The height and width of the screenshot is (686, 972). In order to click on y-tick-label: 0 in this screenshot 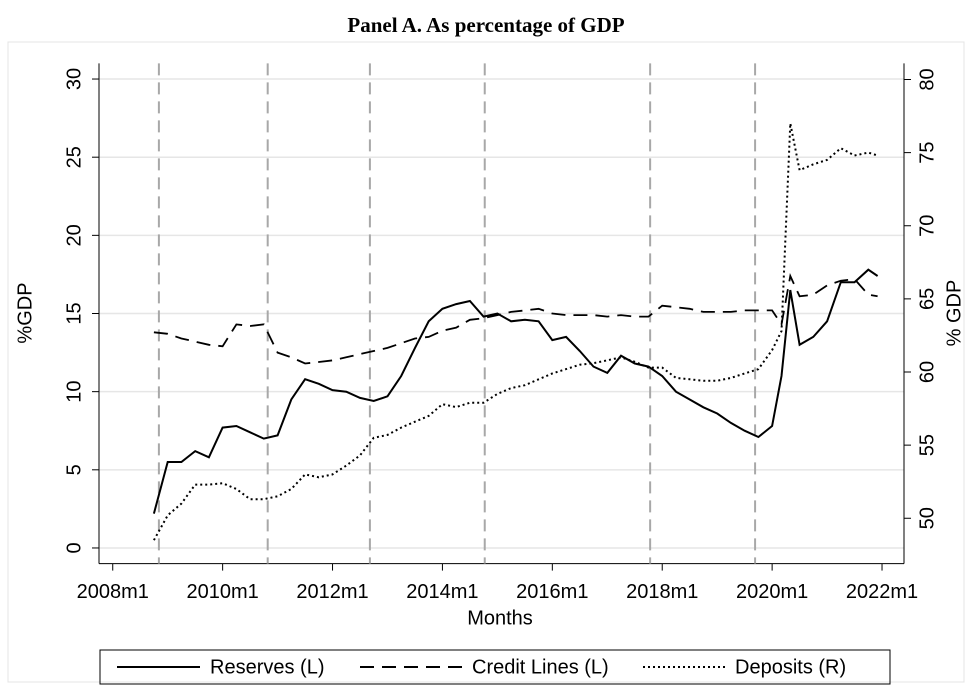, I will do `click(74, 547)`.